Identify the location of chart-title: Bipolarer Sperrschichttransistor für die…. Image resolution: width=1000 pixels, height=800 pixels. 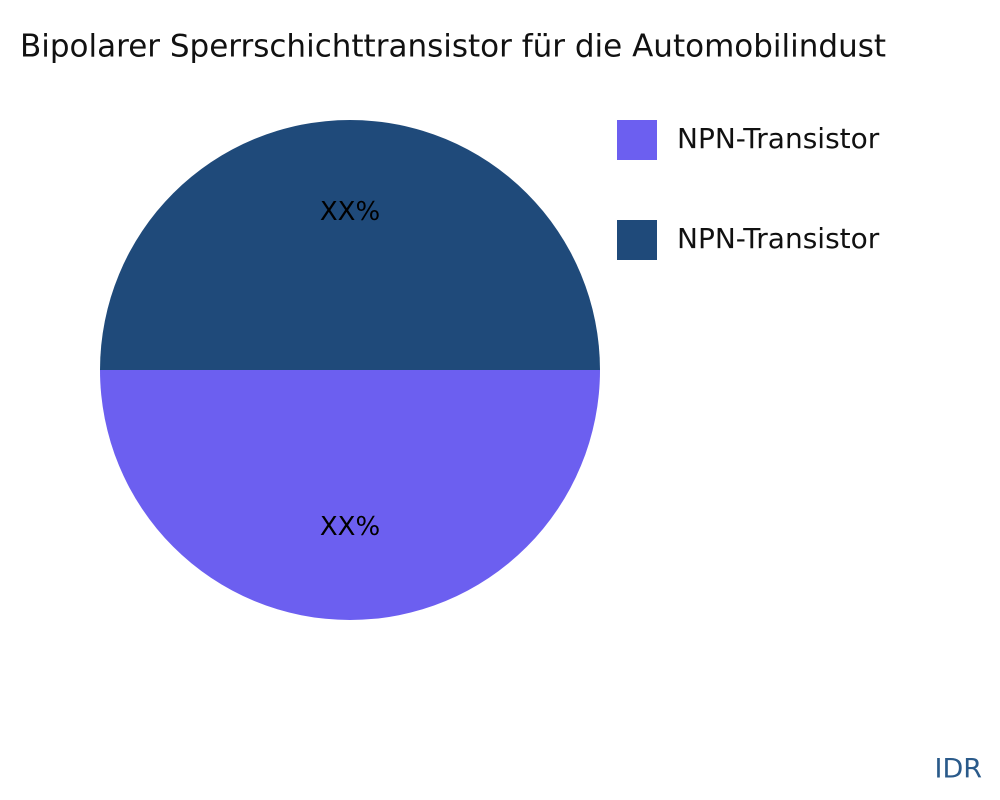
(453, 47).